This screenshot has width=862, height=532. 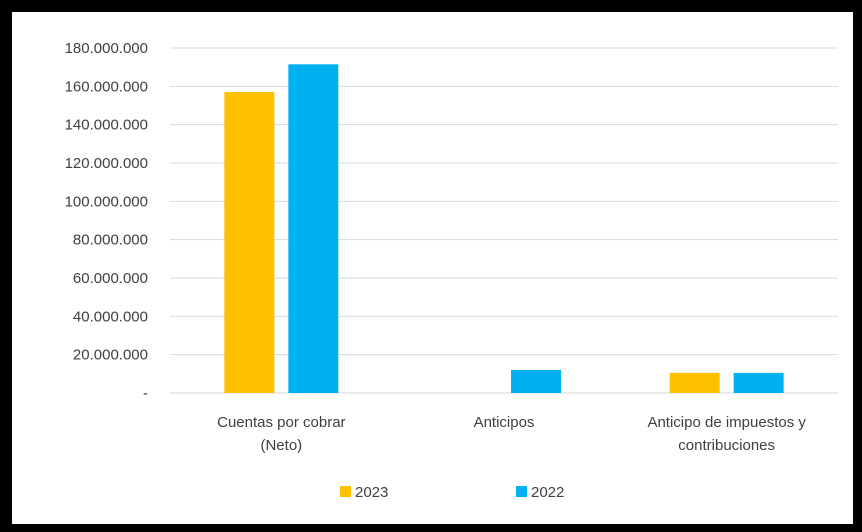 I want to click on y-tick-label: -, so click(x=145, y=393).